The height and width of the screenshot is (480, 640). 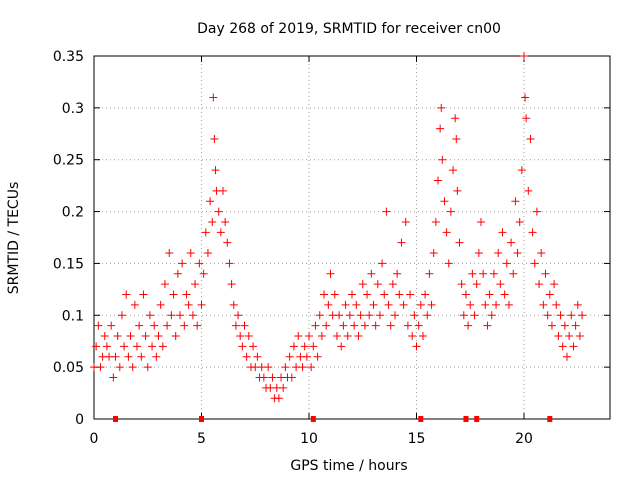 I want to click on y-axis-label: SRMTID / TECUs, so click(x=14, y=238).